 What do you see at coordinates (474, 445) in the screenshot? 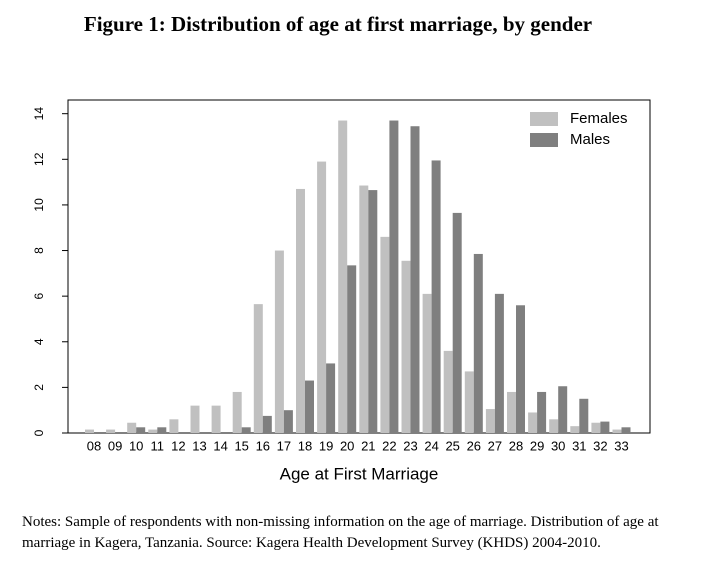
I see `x-tick-label: 26` at bounding box center [474, 445].